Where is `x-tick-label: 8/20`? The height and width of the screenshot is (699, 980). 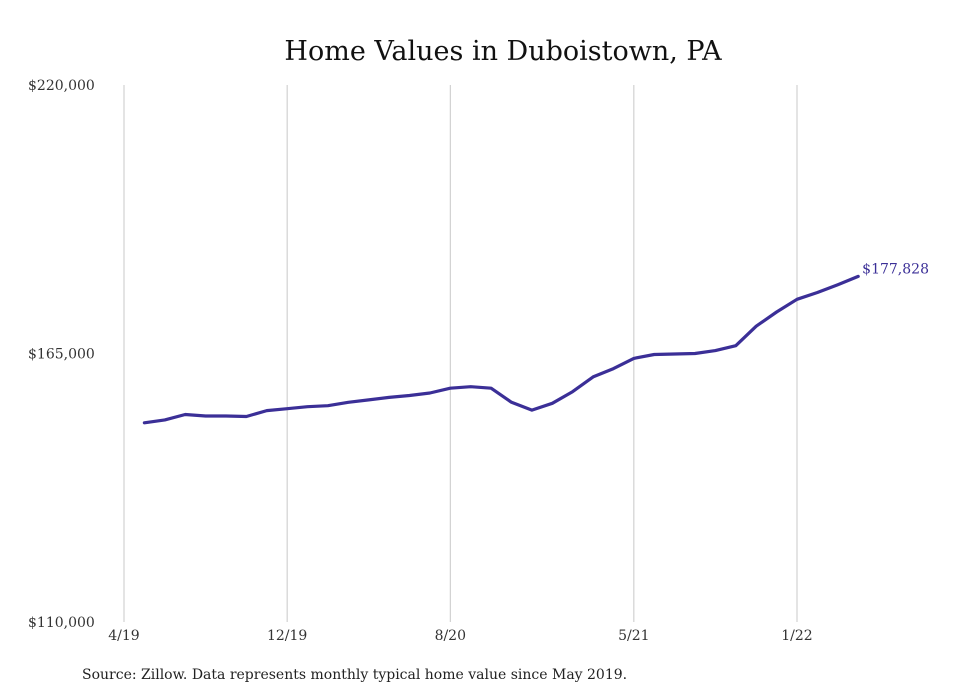 x-tick-label: 8/20 is located at coordinates (450, 636).